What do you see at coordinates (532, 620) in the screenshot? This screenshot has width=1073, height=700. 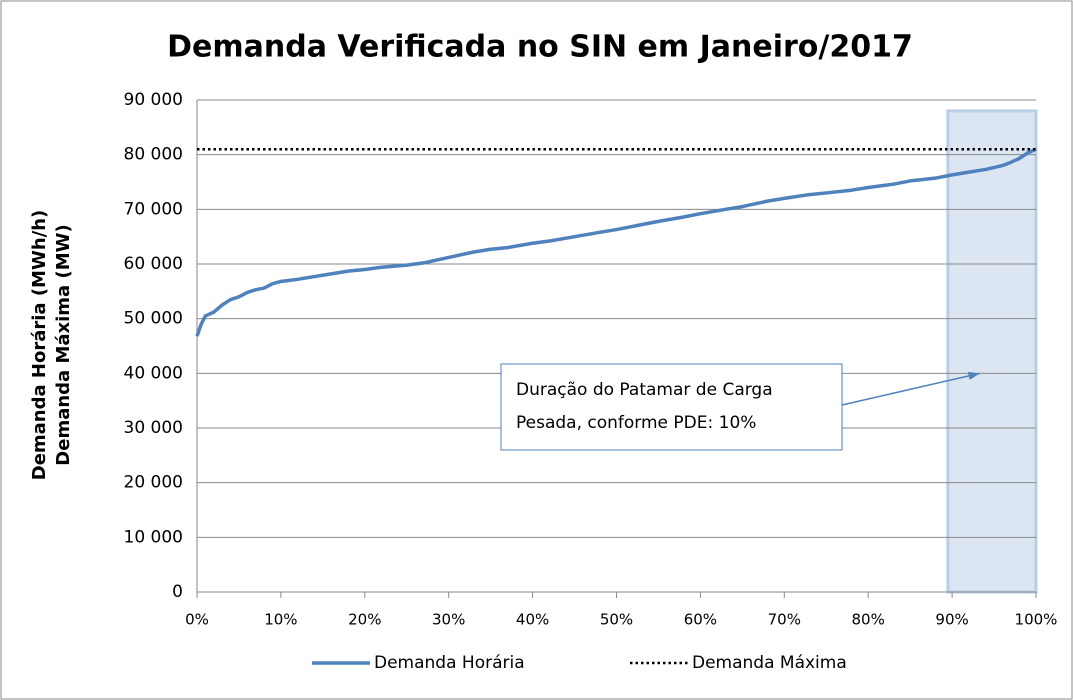 I see `x-tick-label: 40%` at bounding box center [532, 620].